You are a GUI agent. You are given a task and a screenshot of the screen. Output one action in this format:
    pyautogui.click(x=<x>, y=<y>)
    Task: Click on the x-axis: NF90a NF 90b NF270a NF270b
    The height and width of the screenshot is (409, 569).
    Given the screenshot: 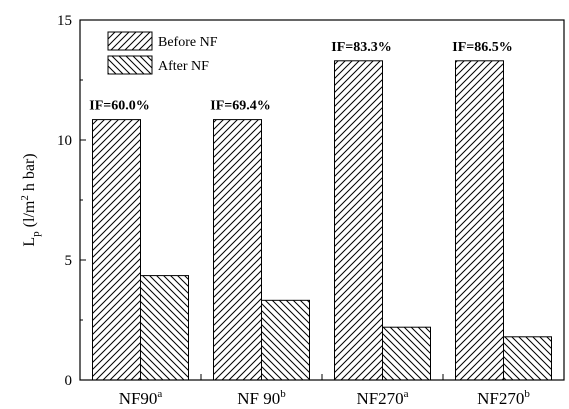 What is the action you would take?
    pyautogui.click(x=324, y=391)
    